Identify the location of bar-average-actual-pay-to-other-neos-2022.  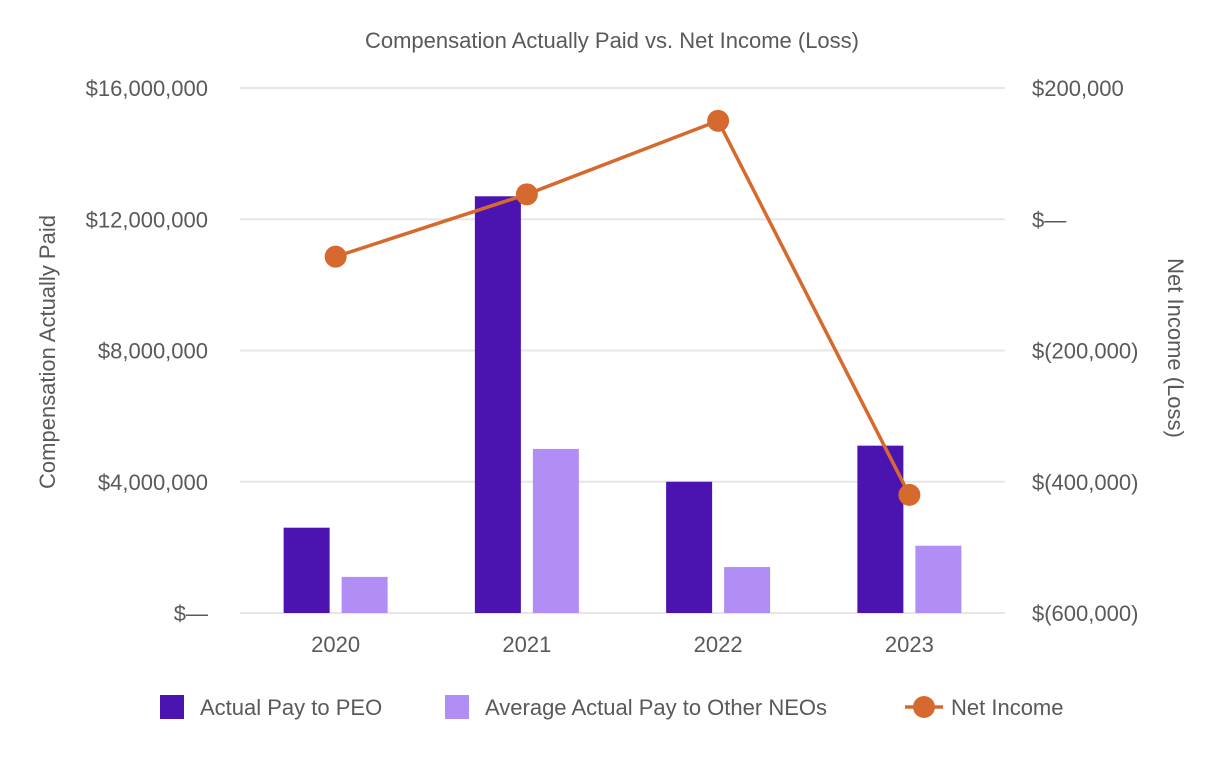
(747, 590).